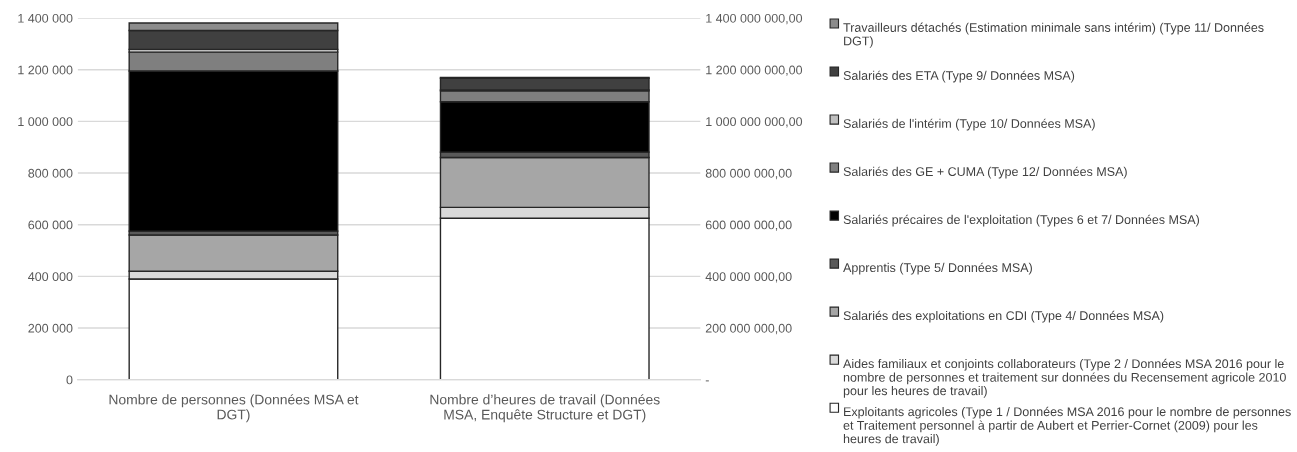 This screenshot has width=1297, height=452. Describe the element at coordinates (45, 70) in the screenshot. I see `y-tick-label: 1 200 000` at that location.